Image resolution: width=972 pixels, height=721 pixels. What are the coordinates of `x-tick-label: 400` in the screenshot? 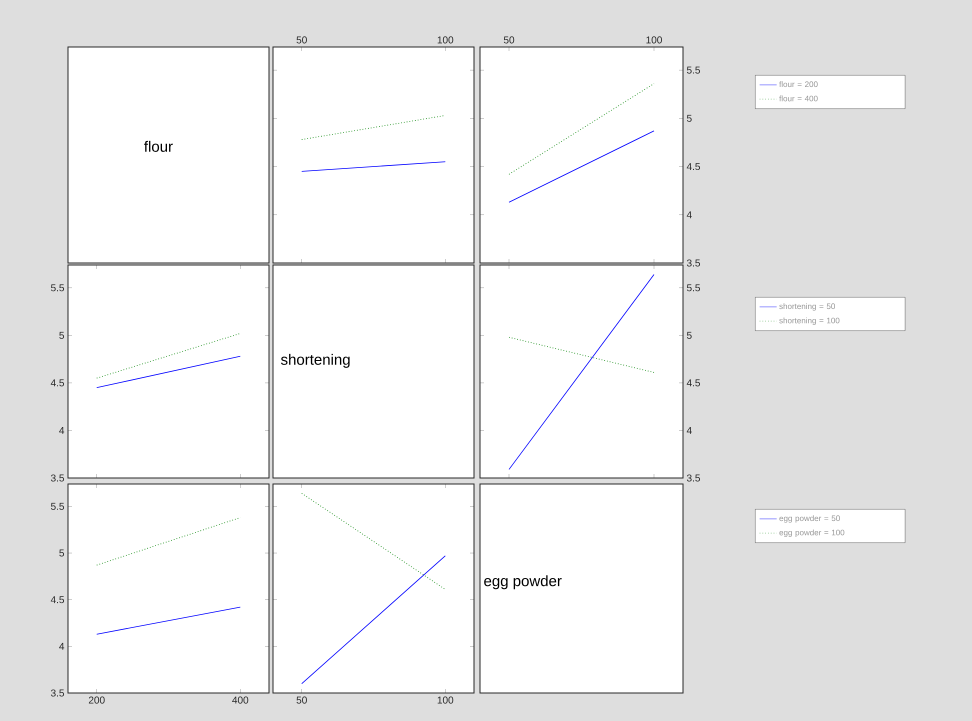 It's located at (240, 700).